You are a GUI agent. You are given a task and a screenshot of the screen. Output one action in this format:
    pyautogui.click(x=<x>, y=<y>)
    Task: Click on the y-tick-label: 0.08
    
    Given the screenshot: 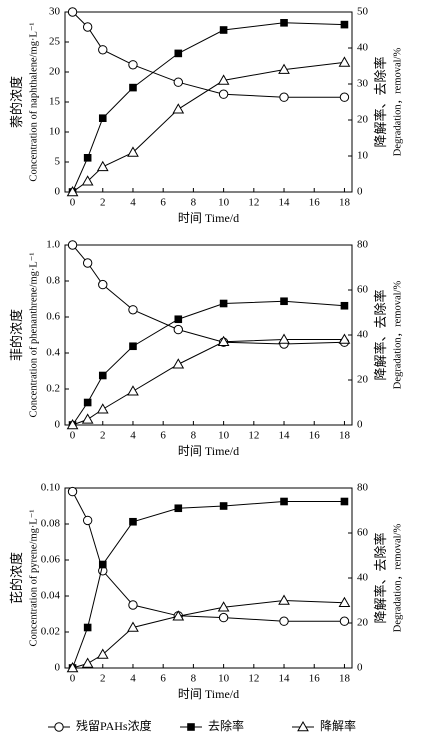 What is the action you would take?
    pyautogui.click(x=51, y=524)
    